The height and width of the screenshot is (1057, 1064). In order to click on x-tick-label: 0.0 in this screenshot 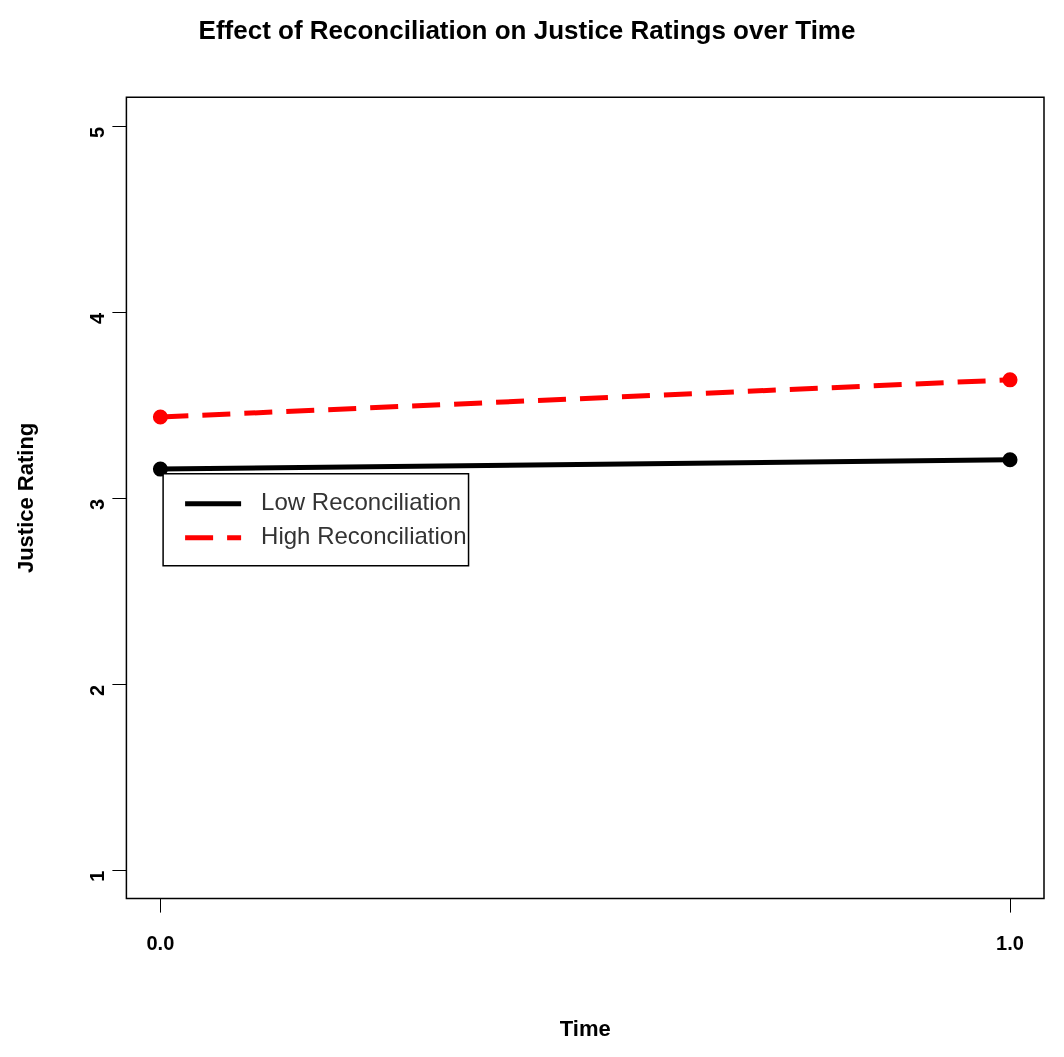, I will do `click(160, 943)`.